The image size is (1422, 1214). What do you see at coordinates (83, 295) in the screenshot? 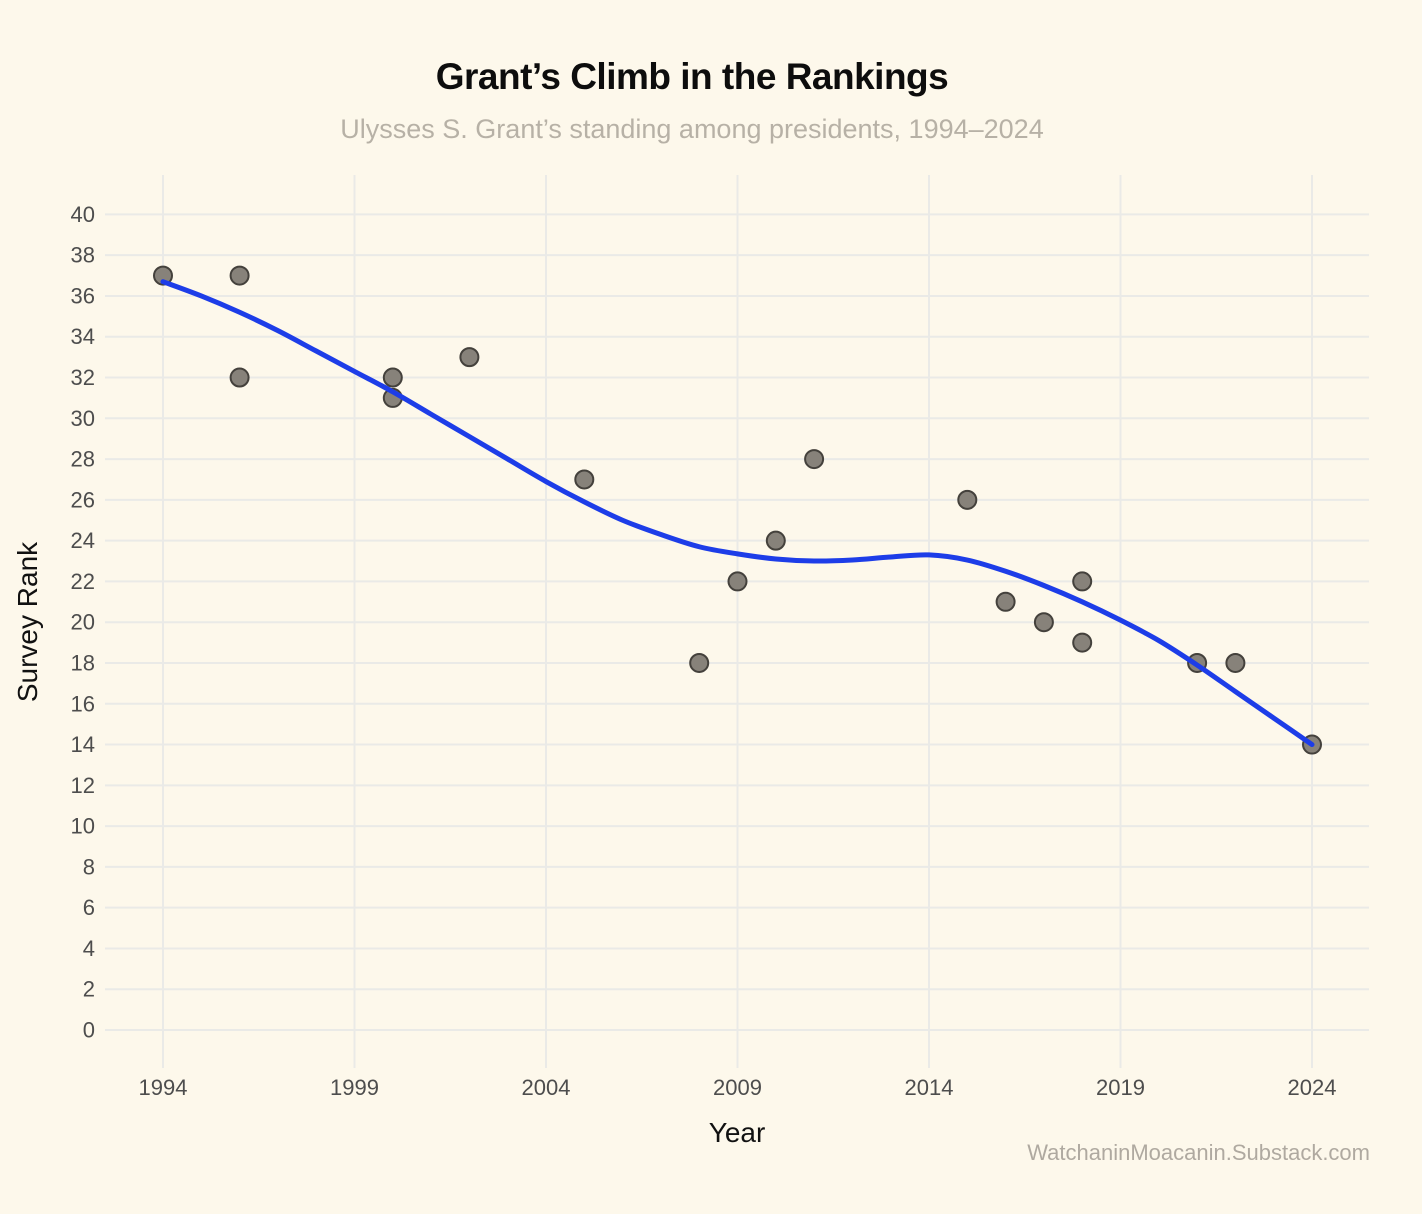
I see `y-tick-label: 36` at bounding box center [83, 295].